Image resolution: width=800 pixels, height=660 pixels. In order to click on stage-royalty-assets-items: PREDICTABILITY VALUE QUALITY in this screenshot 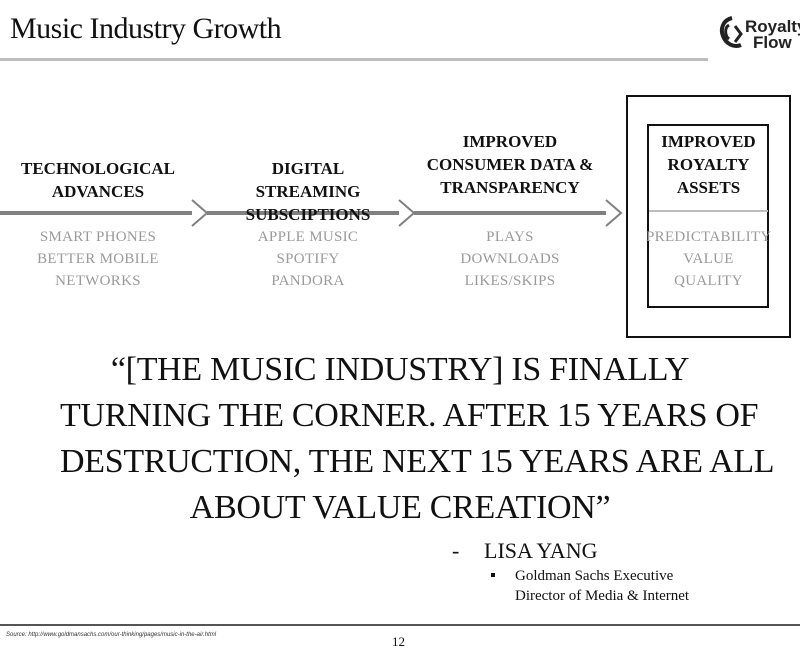, I will do `click(709, 259)`.